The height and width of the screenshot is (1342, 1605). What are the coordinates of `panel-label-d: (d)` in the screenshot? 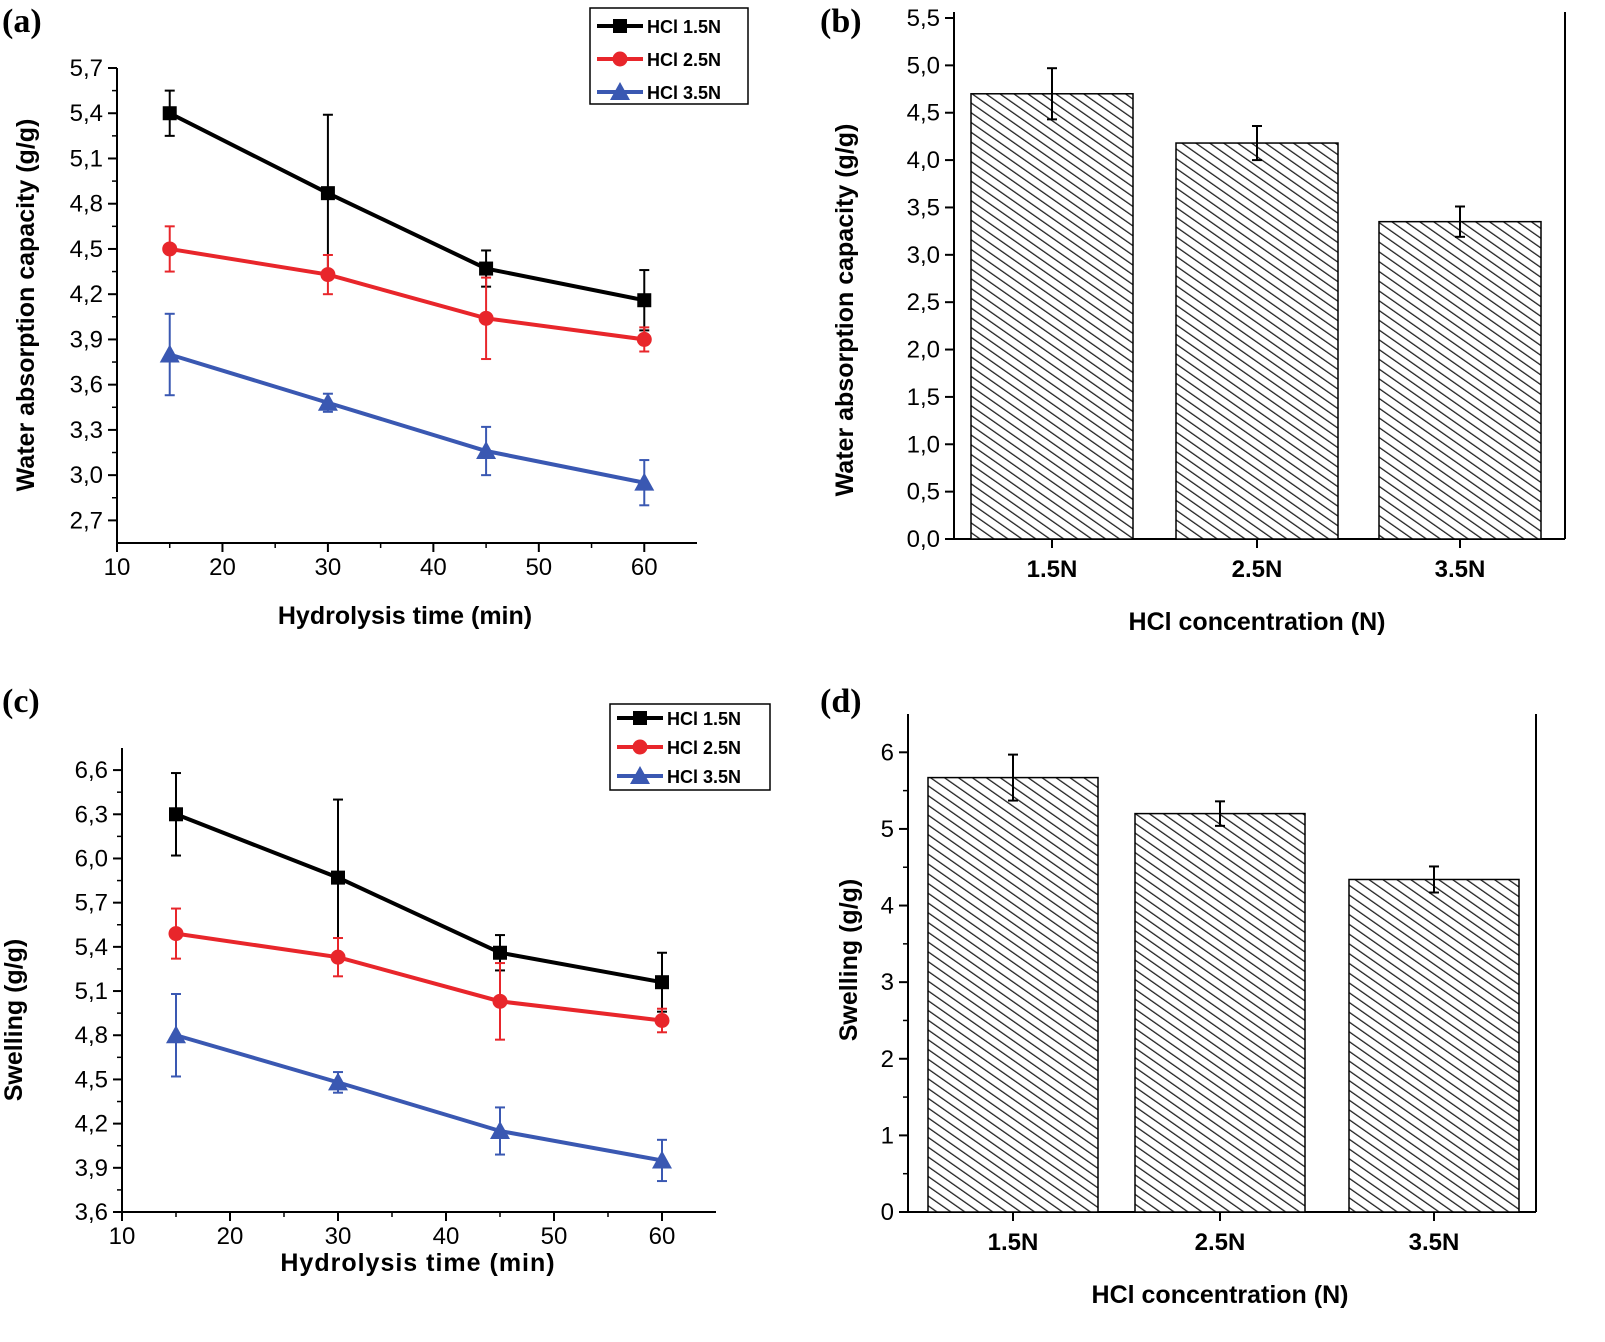 It's located at (841, 701).